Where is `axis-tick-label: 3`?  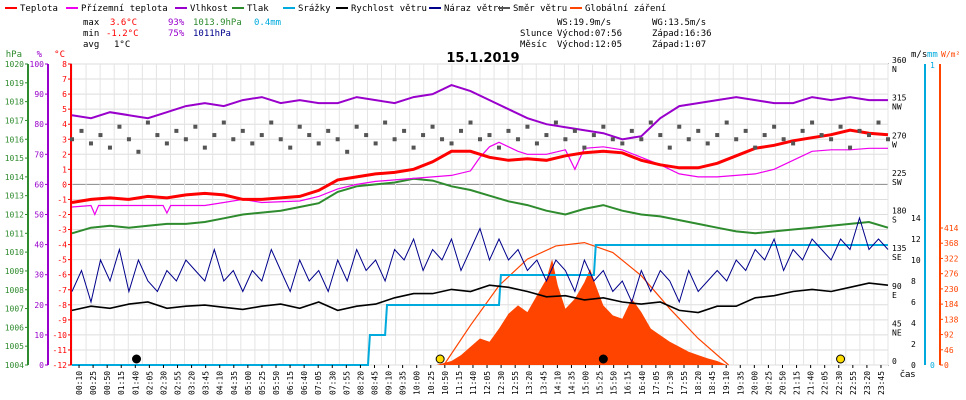 axis-tick-label: 3 is located at coordinates (64, 139).